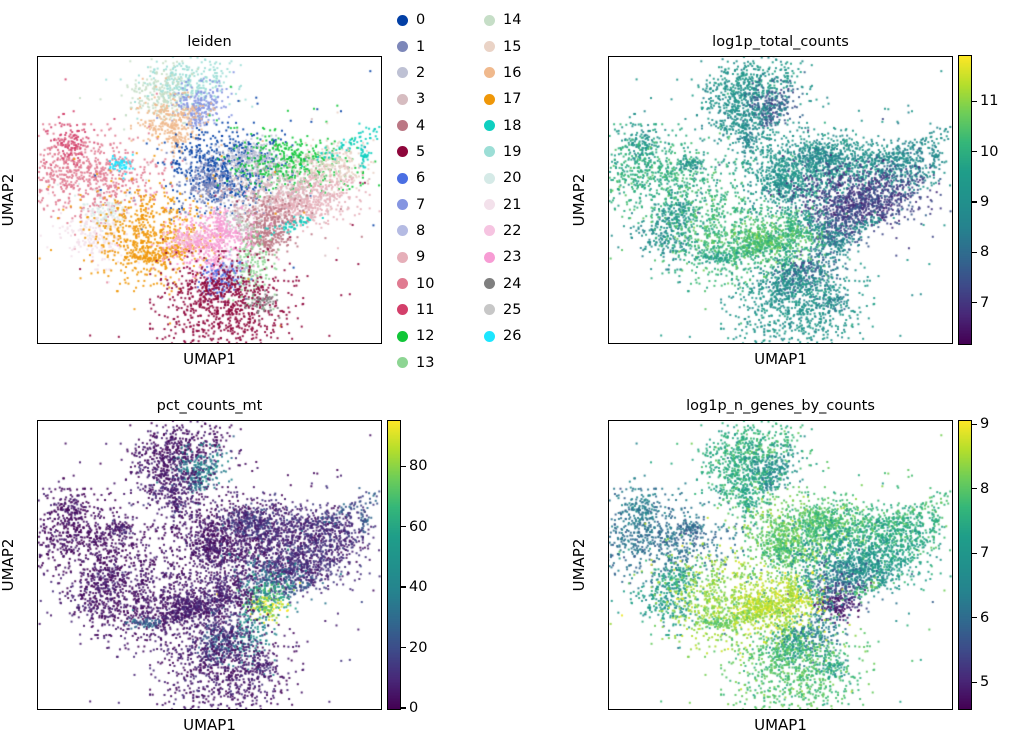 This screenshot has height=746, width=1012. What do you see at coordinates (502, 46) in the screenshot?
I see `legend-item-15: 15` at bounding box center [502, 46].